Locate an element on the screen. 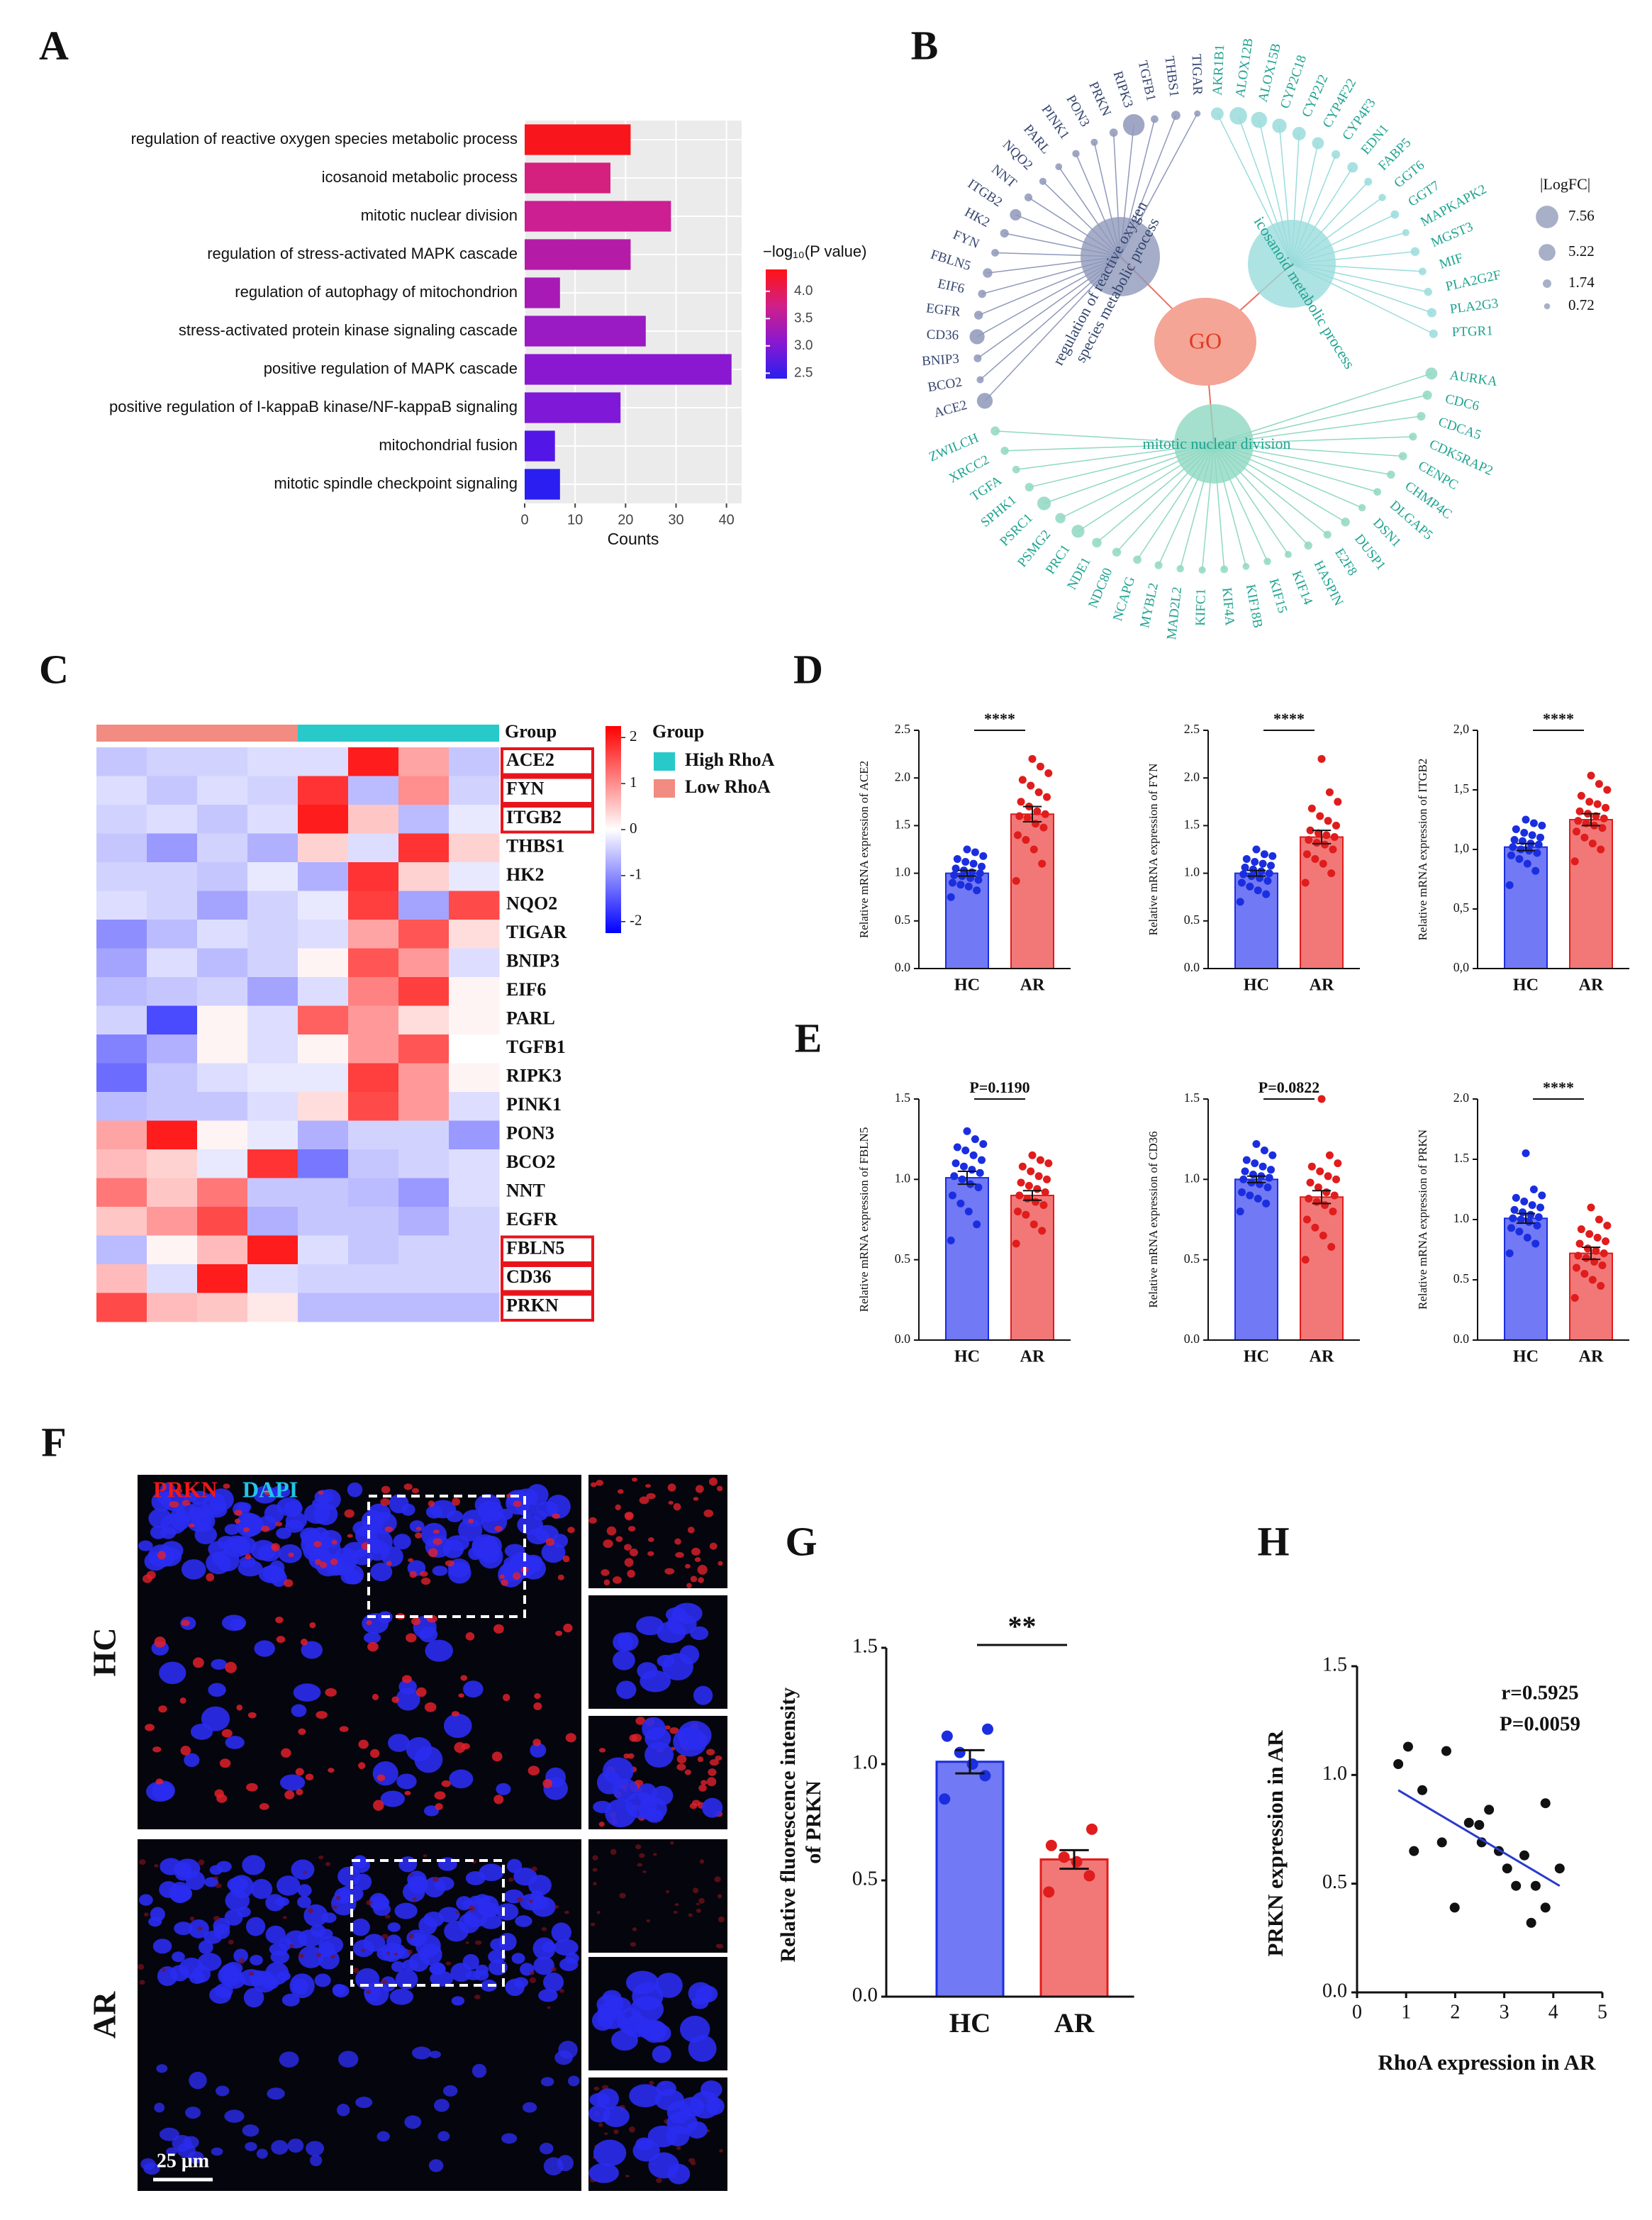 The width and height of the screenshot is (1652, 2220). gene-label: TGFB1 is located at coordinates (1147, 80).